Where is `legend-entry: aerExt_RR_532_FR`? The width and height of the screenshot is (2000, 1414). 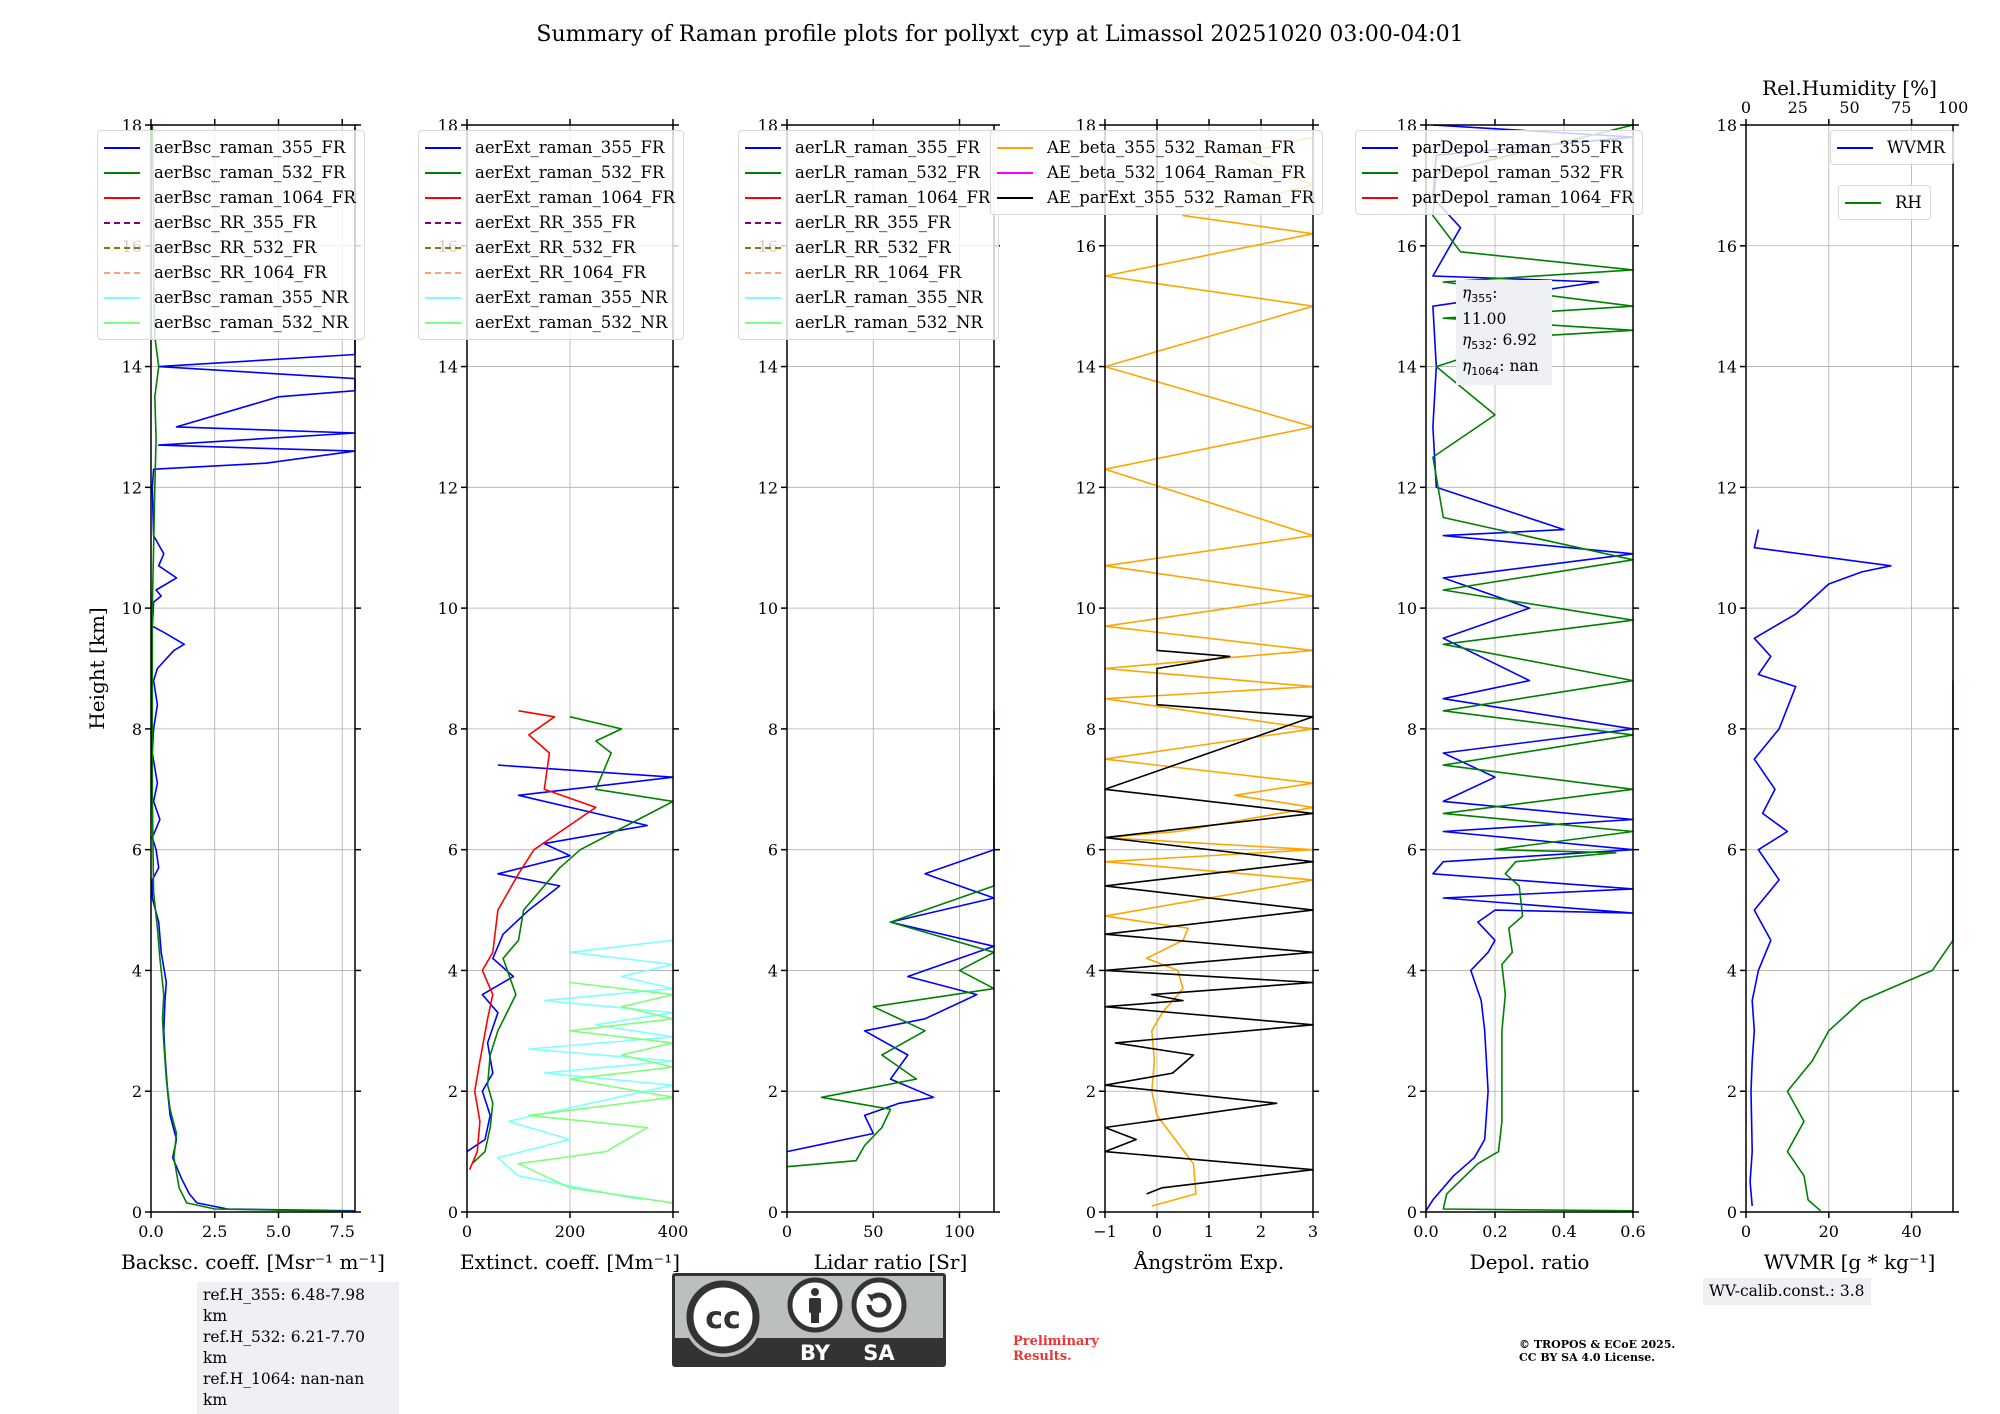
legend-entry: aerExt_RR_532_FR is located at coordinates (550, 247).